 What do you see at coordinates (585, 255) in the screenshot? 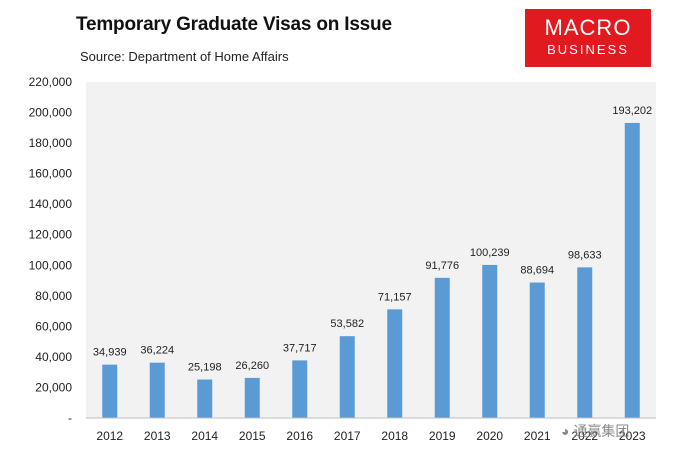
I see `data-label-2022: 98,633` at bounding box center [585, 255].